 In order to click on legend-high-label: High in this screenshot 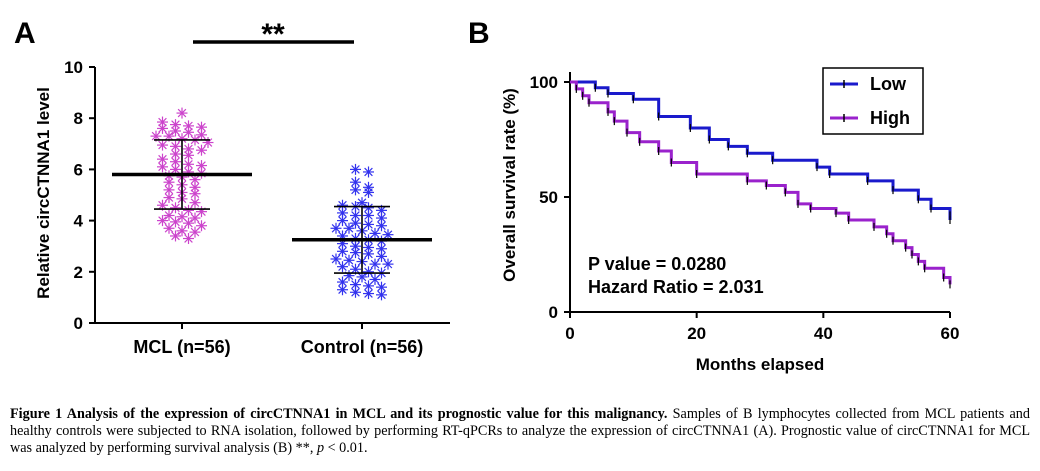, I will do `click(890, 118)`.